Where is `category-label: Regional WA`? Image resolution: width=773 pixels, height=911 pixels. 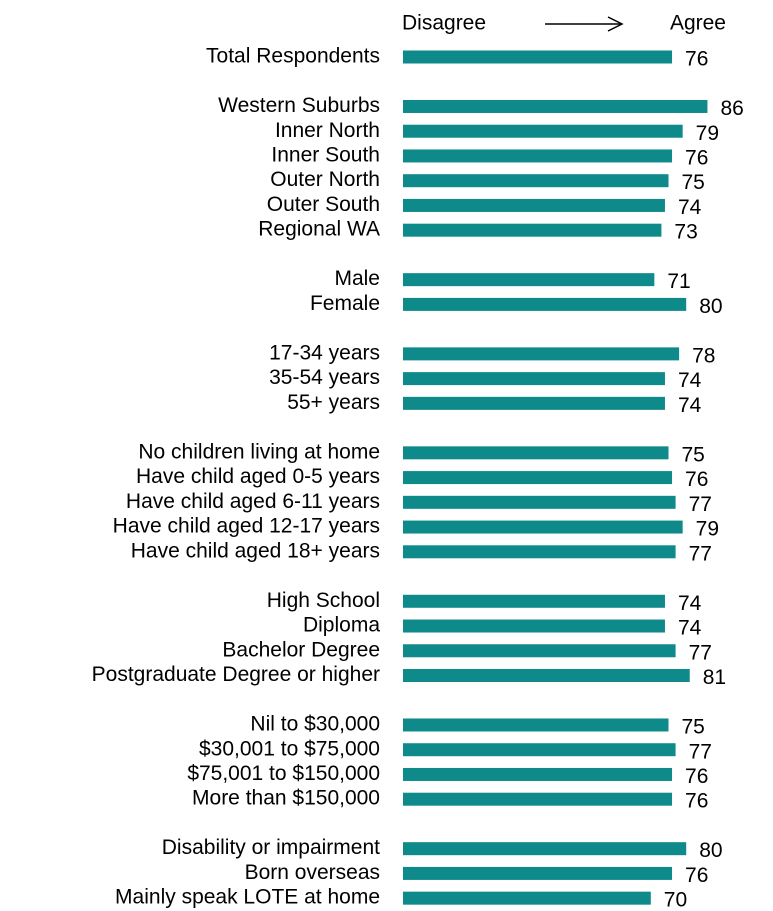
category-label: Regional WA is located at coordinates (319, 229).